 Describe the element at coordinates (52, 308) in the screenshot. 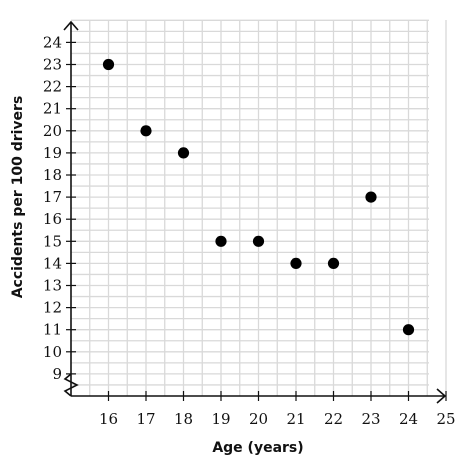

I see `y-tick-label: 12` at that location.